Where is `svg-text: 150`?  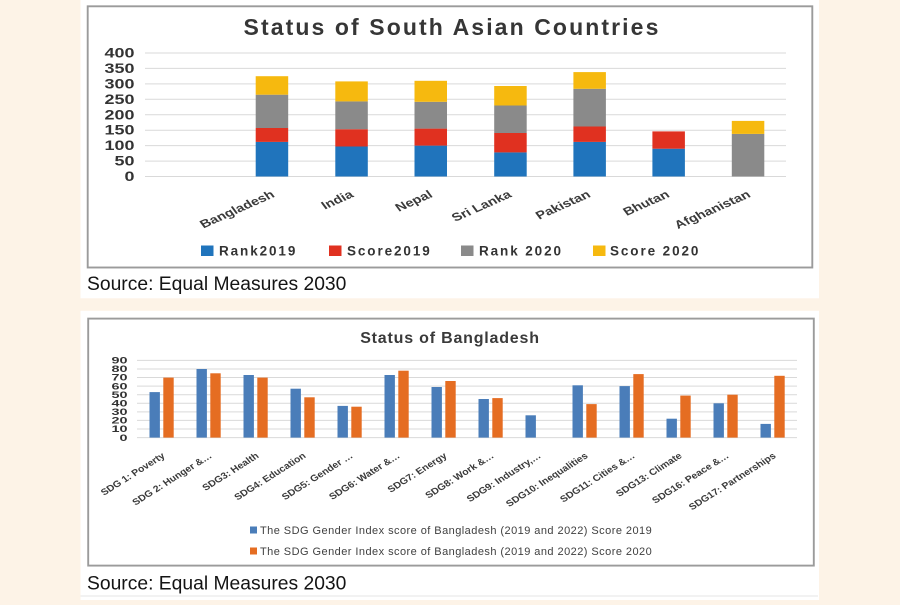
svg-text: 150 is located at coordinates (120, 130).